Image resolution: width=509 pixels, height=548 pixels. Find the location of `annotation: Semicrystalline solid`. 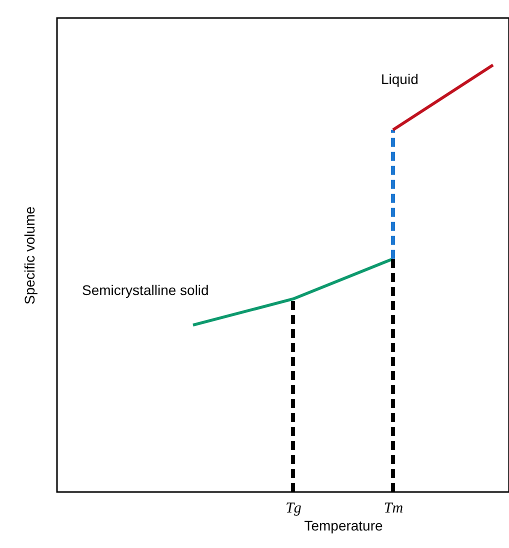

annotation: Semicrystalline solid is located at coordinates (145, 290).